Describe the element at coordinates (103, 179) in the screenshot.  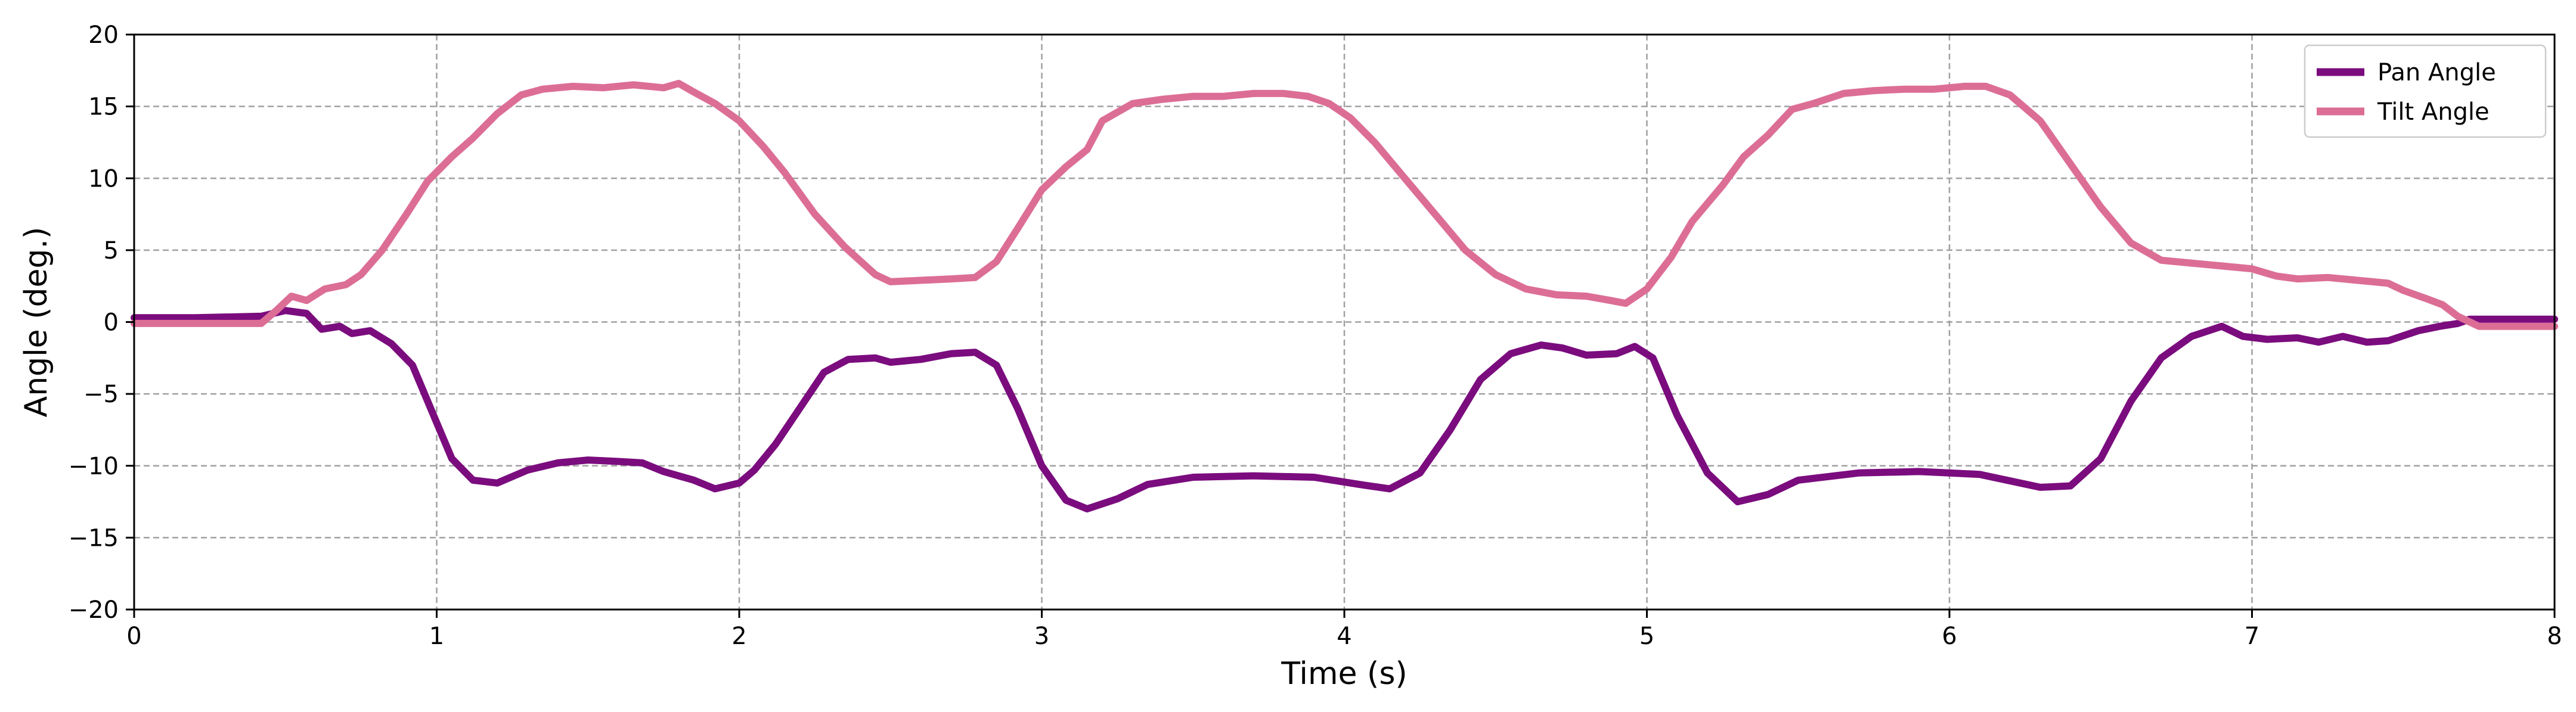
I see `y-tick-label: 10` at that location.